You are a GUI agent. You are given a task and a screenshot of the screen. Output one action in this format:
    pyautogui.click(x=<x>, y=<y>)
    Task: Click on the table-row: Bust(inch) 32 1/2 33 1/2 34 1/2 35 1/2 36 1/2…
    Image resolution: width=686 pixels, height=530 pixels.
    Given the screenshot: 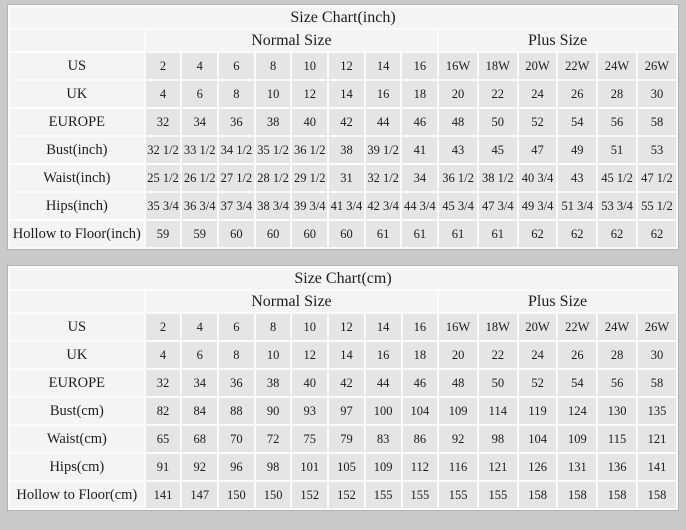 What is the action you would take?
    pyautogui.click(x=343, y=150)
    